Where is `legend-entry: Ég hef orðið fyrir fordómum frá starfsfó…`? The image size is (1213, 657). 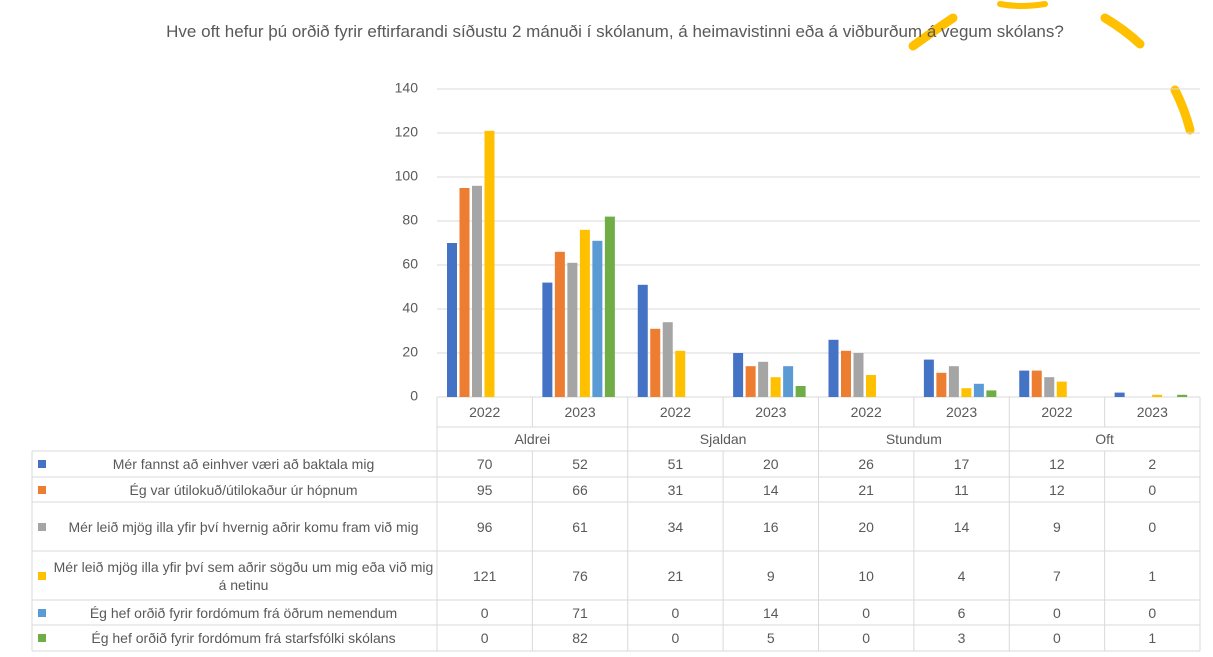 legend-entry: Ég hef orðið fyrir fordómum frá starfsfó… is located at coordinates (234, 638).